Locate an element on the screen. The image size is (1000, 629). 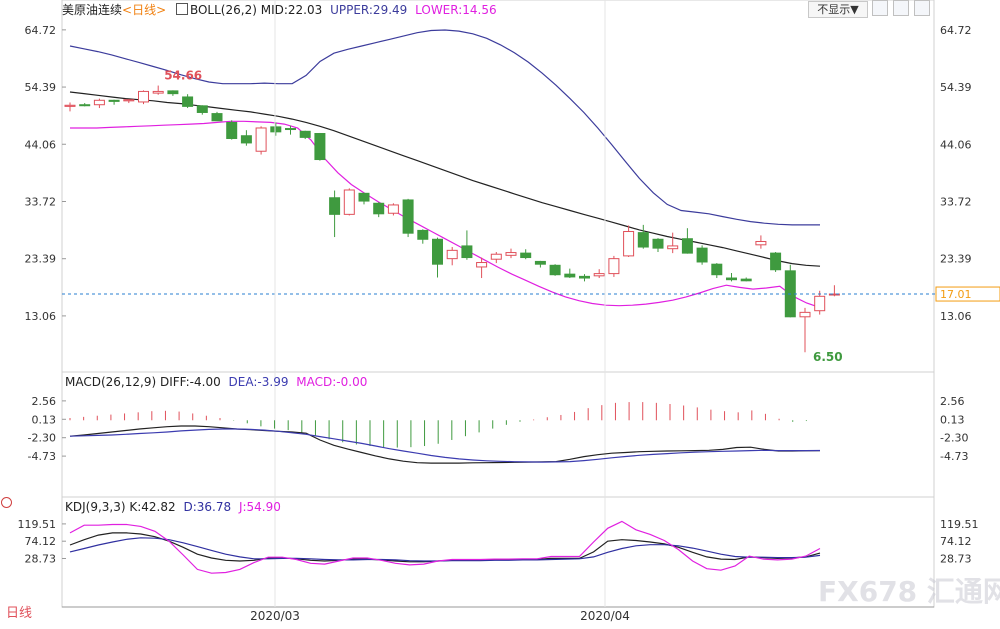
settings-icon is located at coordinates (901, 8).